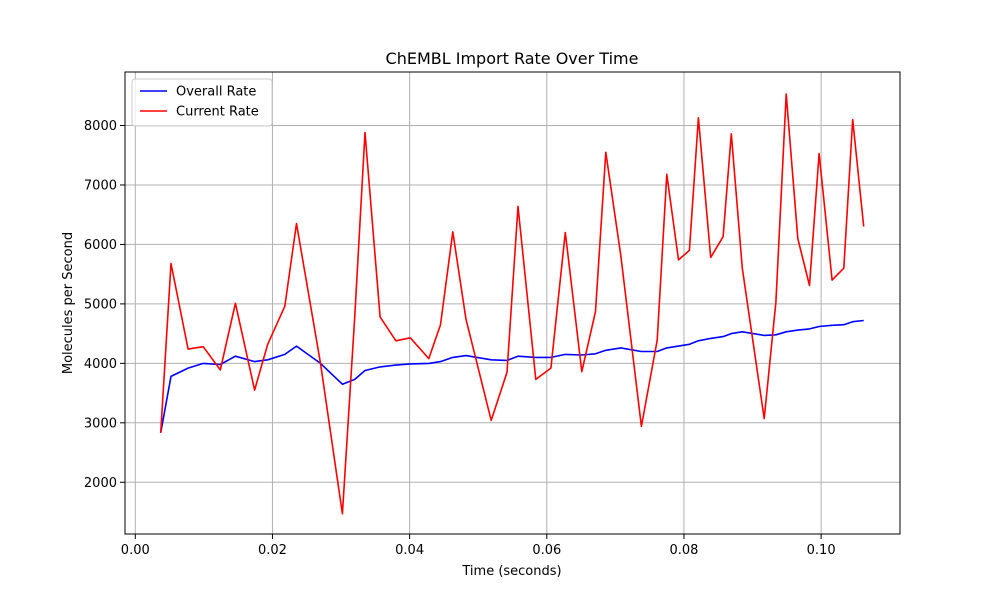  I want to click on y-tick-label: 2000, so click(100, 483).